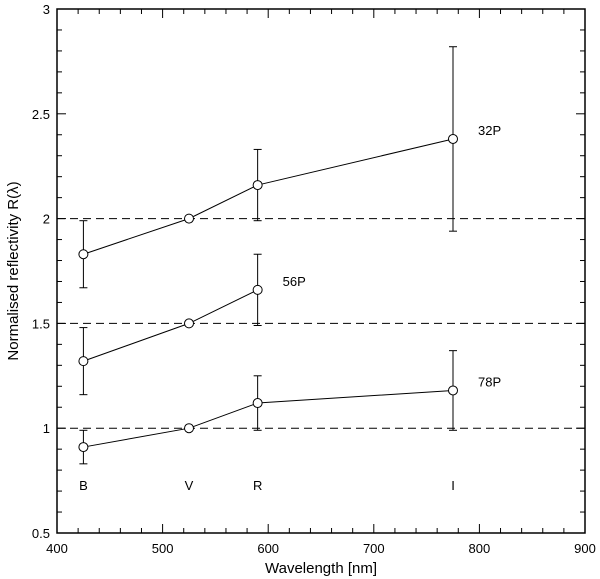  I want to click on band-label: V, so click(189, 485).